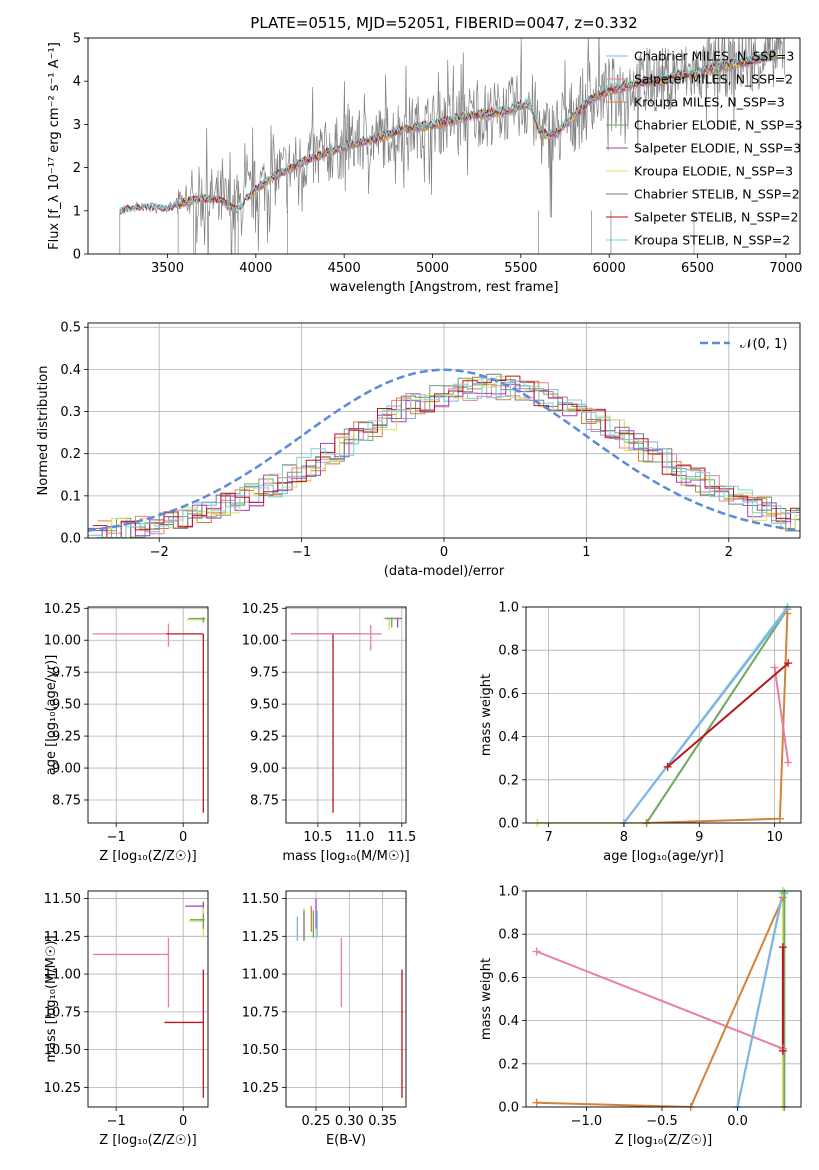 The width and height of the screenshot is (819, 1170). I want to click on y-tick-label: 0.5, so click(70, 328).